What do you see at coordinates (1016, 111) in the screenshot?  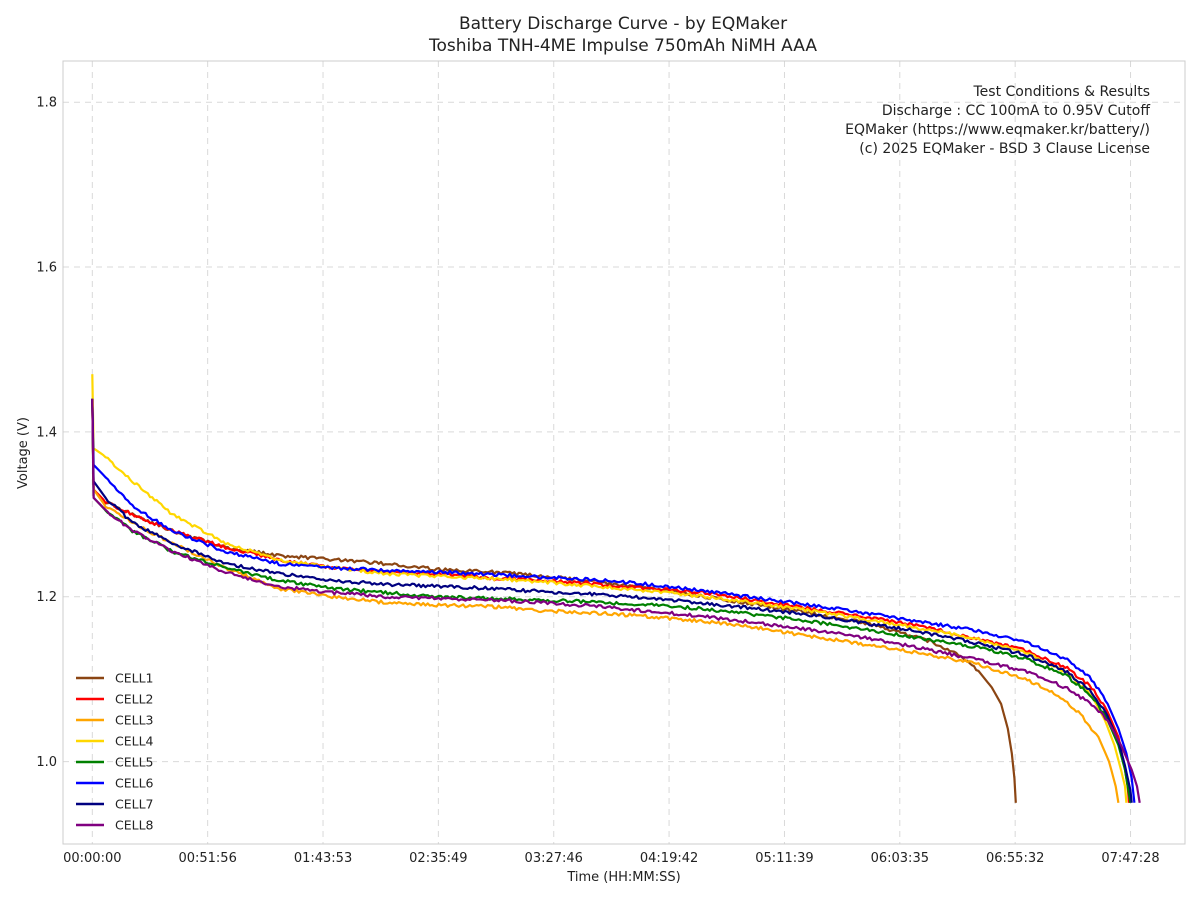 I see `annotation-line: Discharge : CC 100mA to 0.95V Cutoff` at bounding box center [1016, 111].